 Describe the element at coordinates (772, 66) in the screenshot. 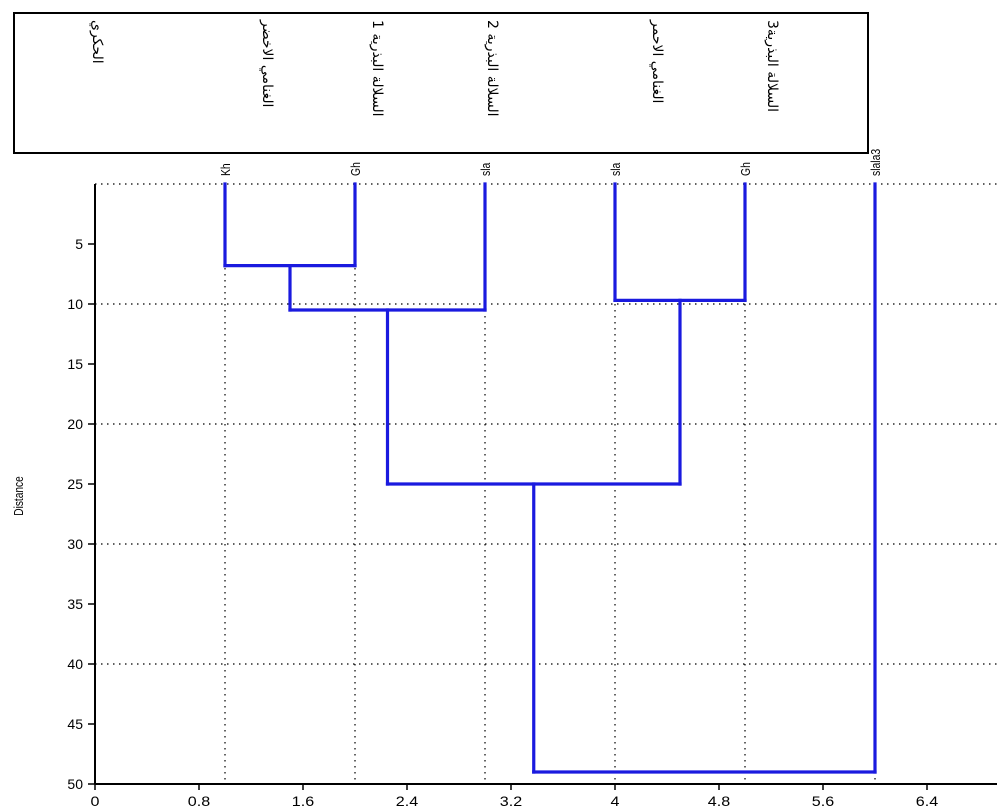

I see `legend-label-6: السلالة البذرية3` at that location.